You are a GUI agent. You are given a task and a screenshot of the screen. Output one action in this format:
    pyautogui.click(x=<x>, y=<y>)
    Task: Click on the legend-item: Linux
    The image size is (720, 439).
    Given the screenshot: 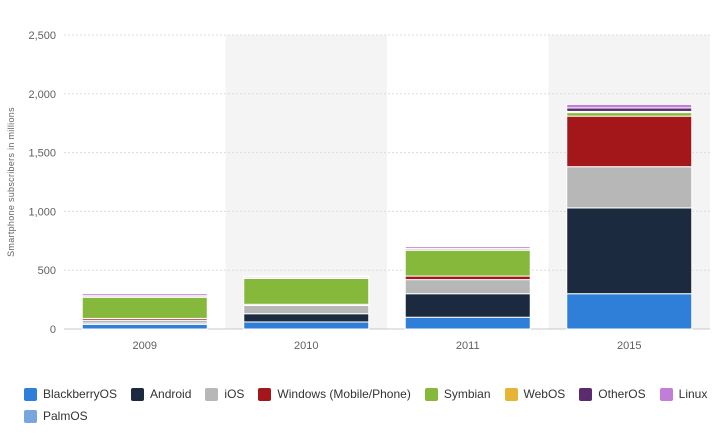 What is the action you would take?
    pyautogui.click(x=683, y=394)
    